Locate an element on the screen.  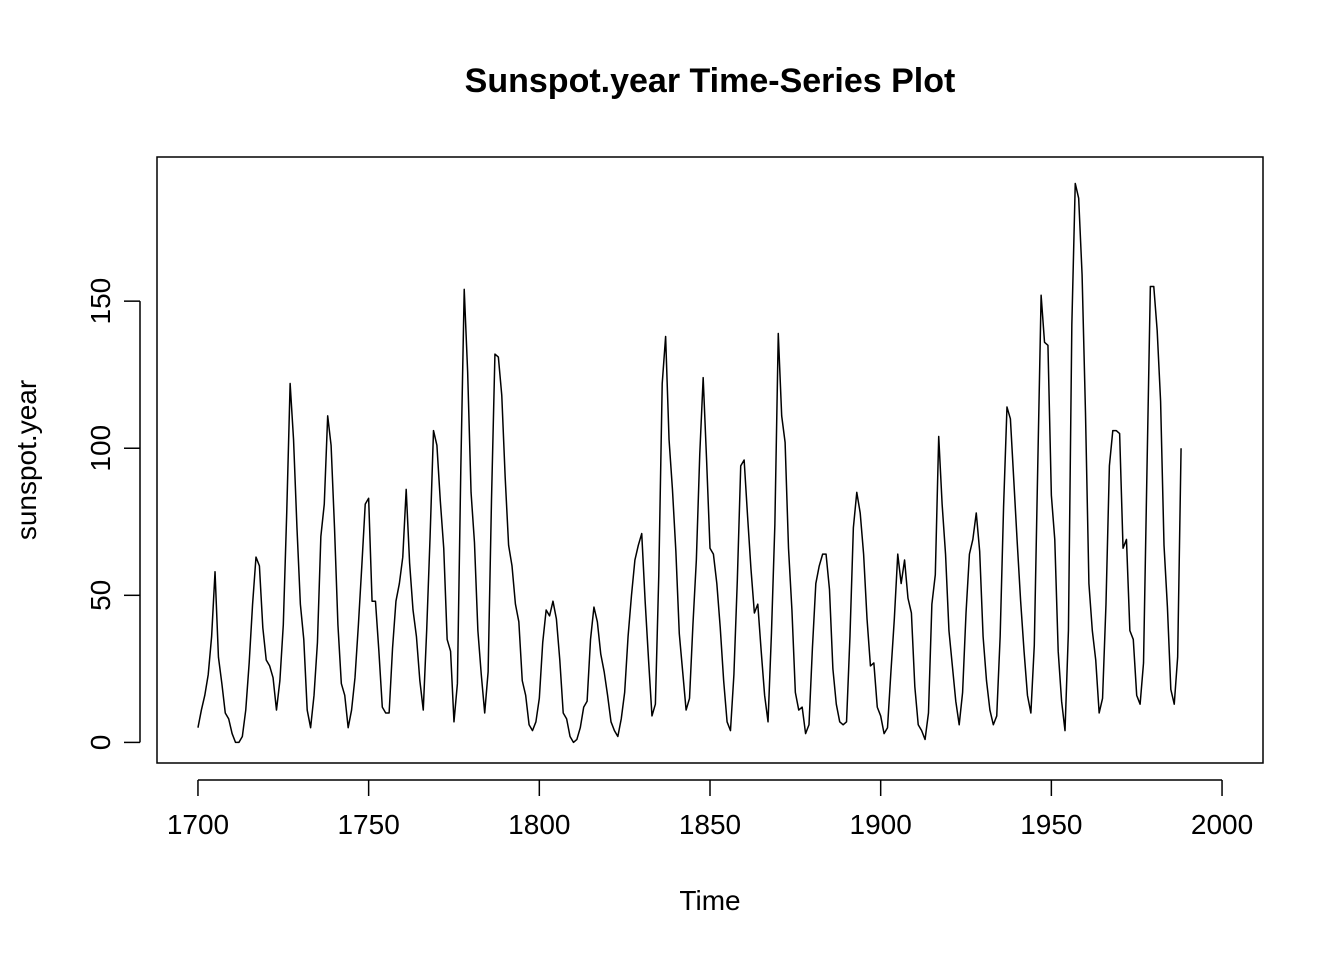
y-tick-label: 100 is located at coordinates (100, 448).